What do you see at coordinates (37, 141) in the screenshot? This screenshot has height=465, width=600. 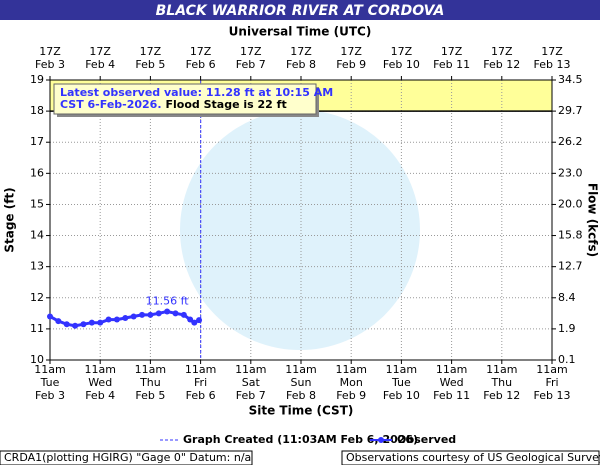 I see `y-tick-label: 17` at bounding box center [37, 141].